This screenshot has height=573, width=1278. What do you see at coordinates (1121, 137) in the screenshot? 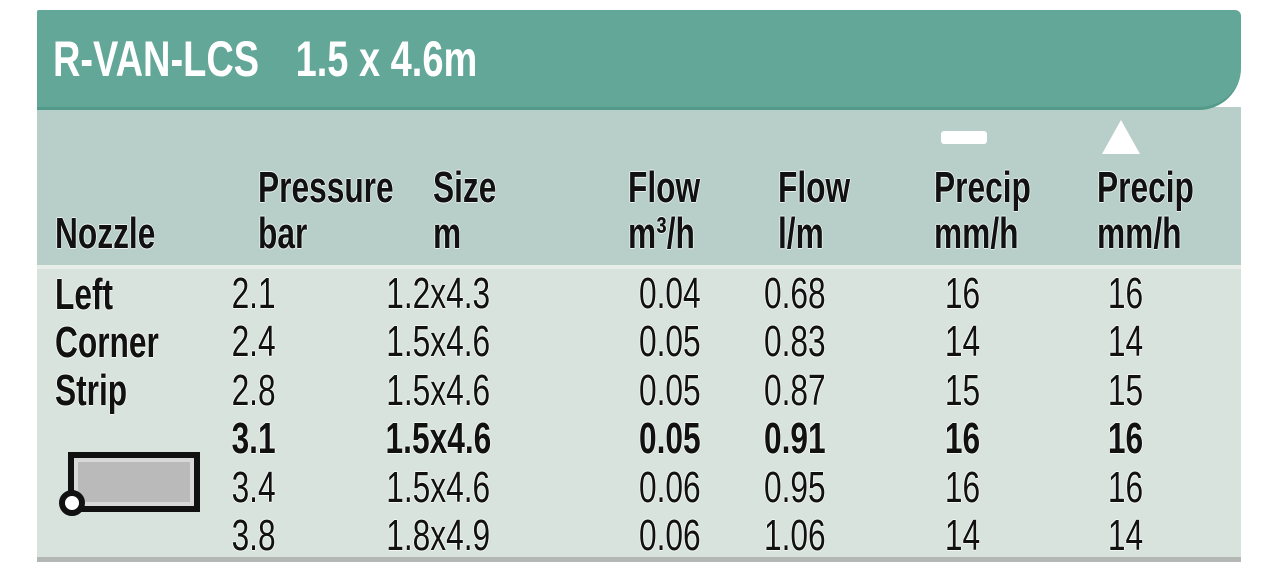
I see `triangle-icon` at bounding box center [1121, 137].